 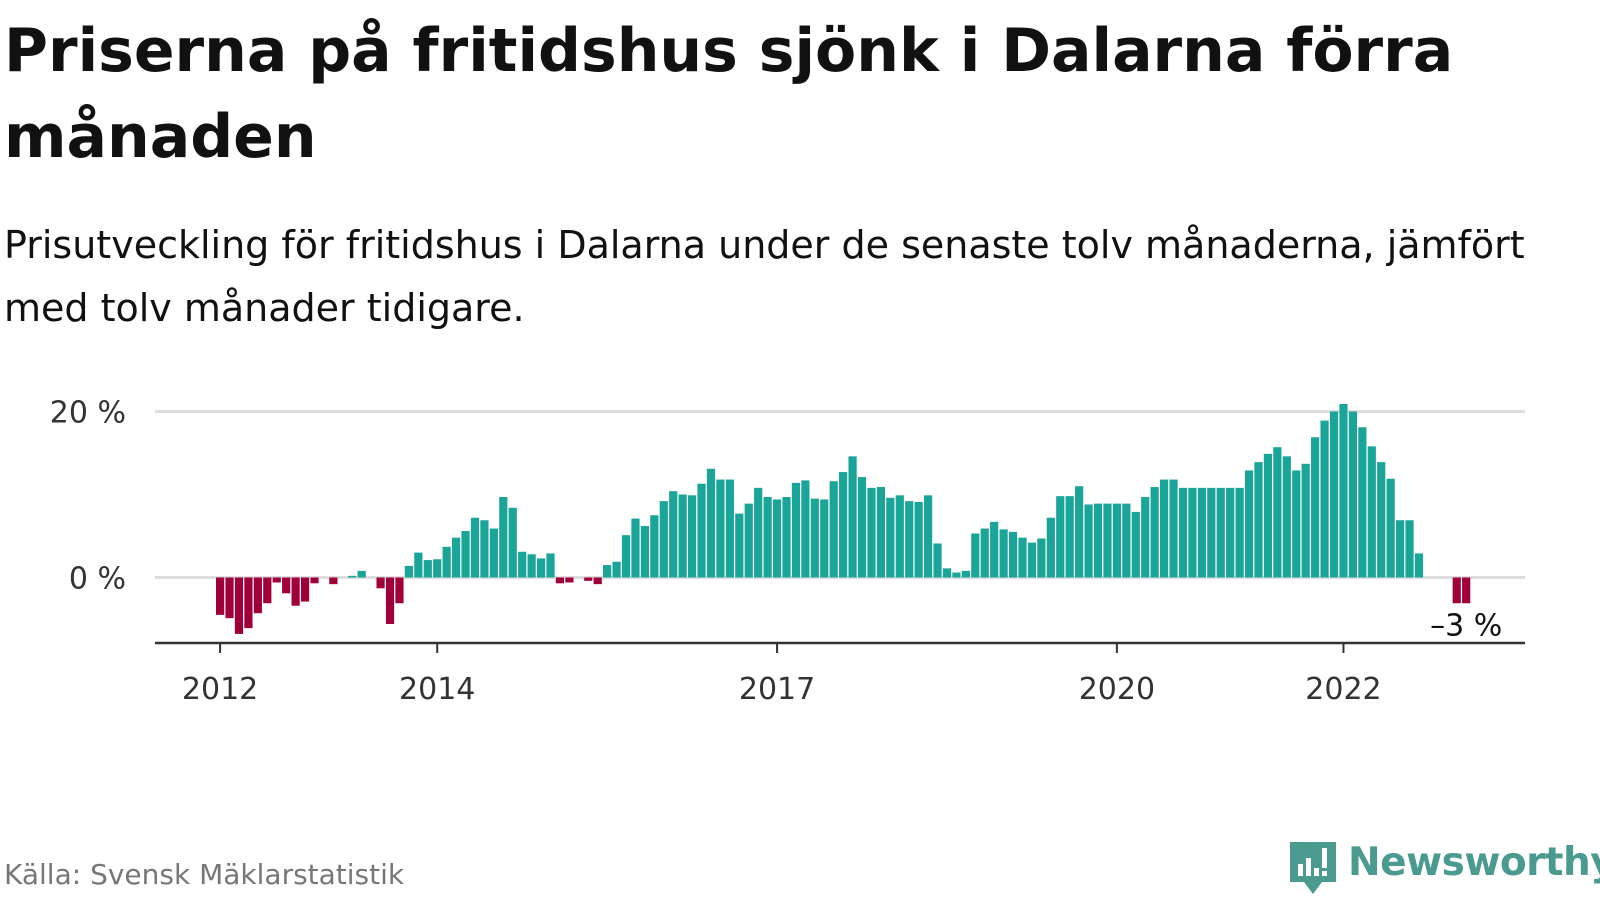 What do you see at coordinates (88, 413) in the screenshot?
I see `y-tick-label: 20 %` at bounding box center [88, 413].